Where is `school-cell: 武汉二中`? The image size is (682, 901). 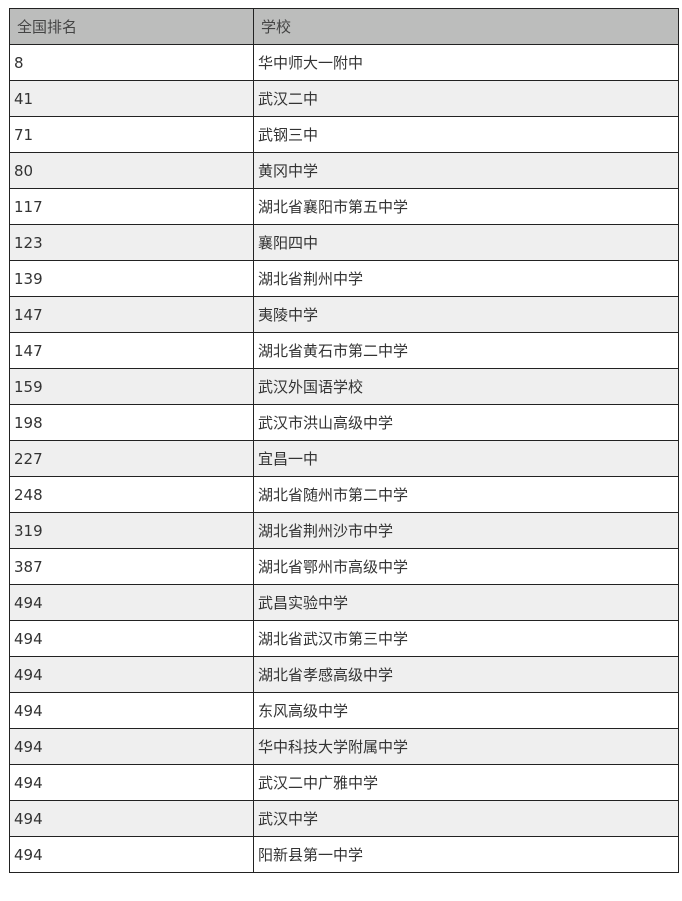
school-cell: 武汉二中 is located at coordinates (466, 98).